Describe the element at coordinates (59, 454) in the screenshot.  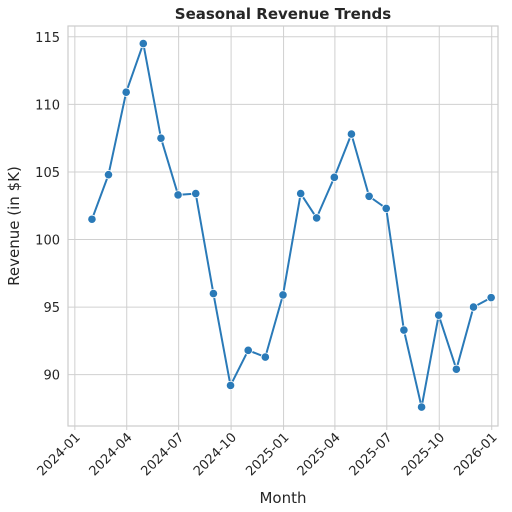
I see `x-tick-label: 2024-01` at that location.